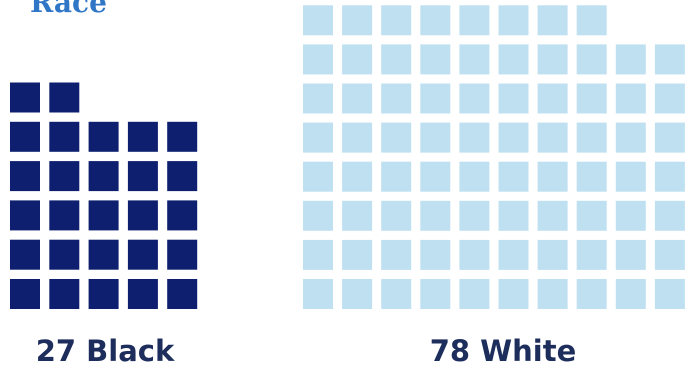  I want to click on series-label-white: 78 White, so click(503, 351).